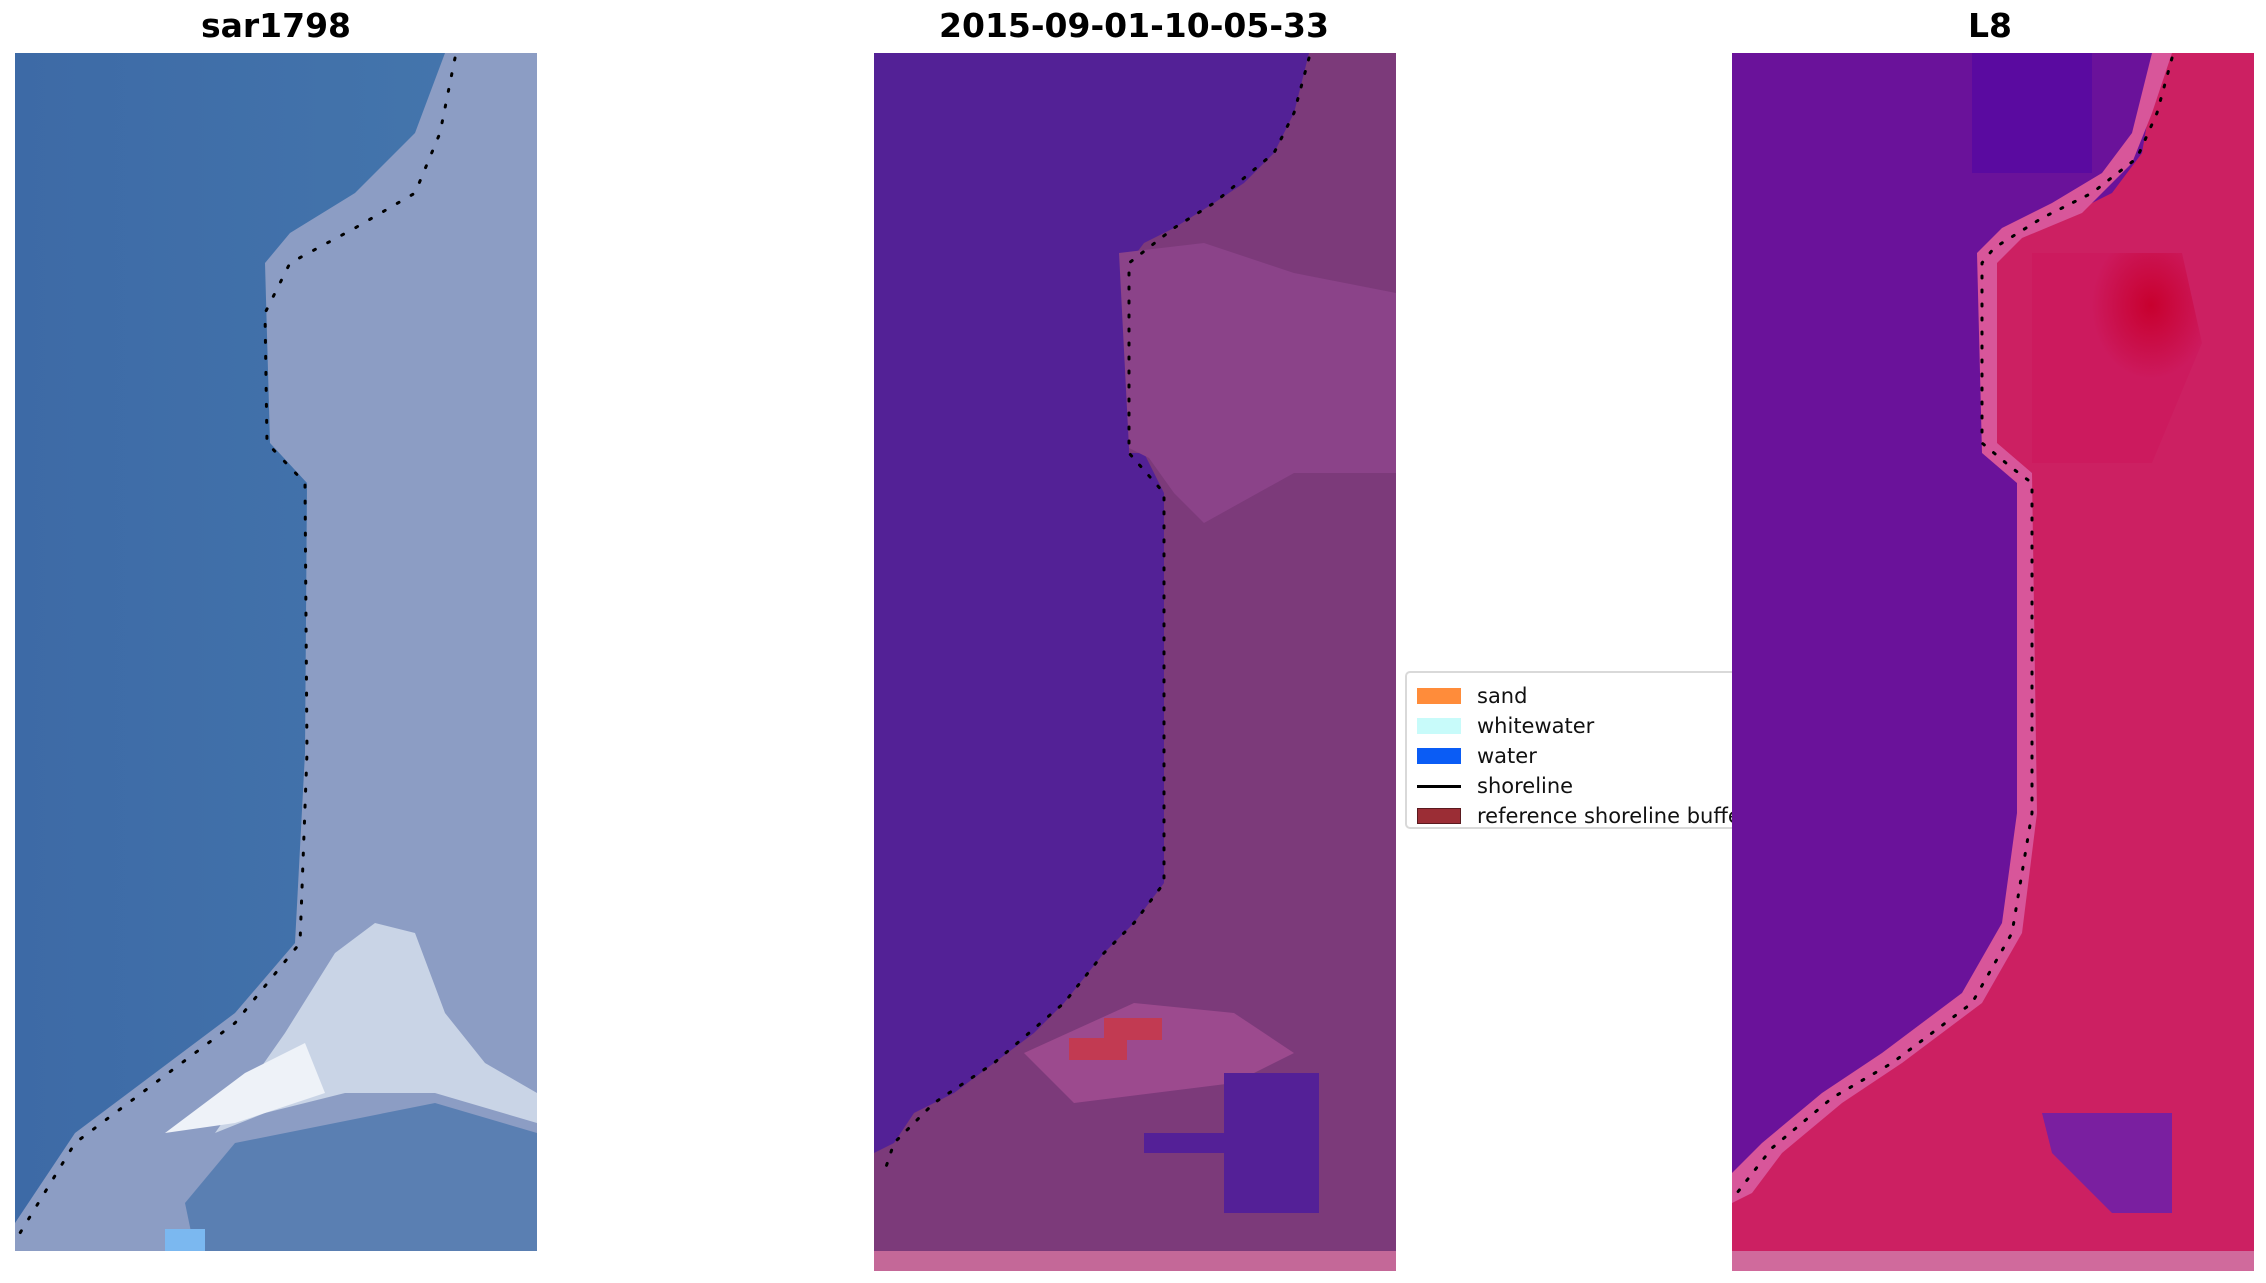 The height and width of the screenshot is (1283, 2266). I want to click on legend-item-whitewater: whitewater, so click(1505, 726).